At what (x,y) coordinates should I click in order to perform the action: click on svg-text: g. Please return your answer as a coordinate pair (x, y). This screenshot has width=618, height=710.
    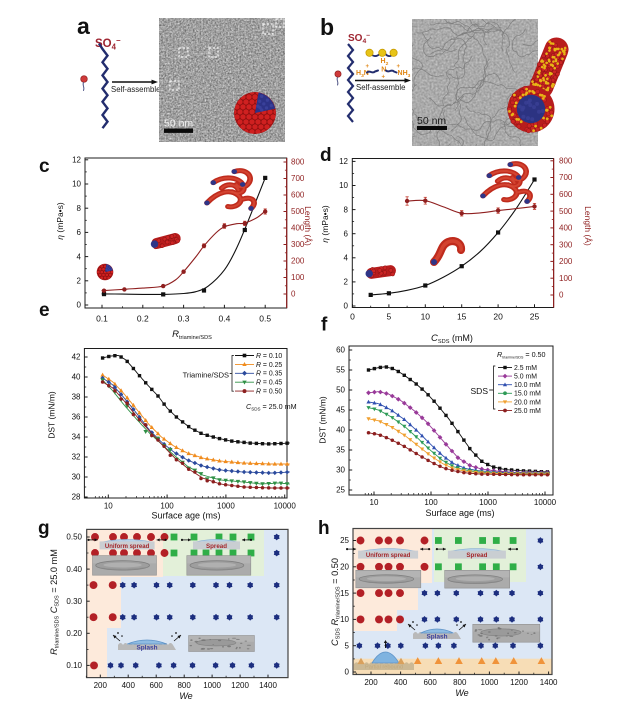
    Looking at the image, I should click on (44, 528).